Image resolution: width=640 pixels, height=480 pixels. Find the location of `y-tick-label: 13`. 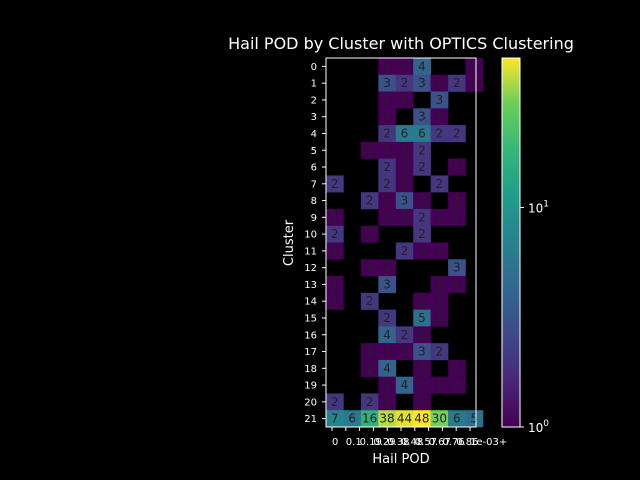

y-tick-label: 13 is located at coordinates (310, 285).